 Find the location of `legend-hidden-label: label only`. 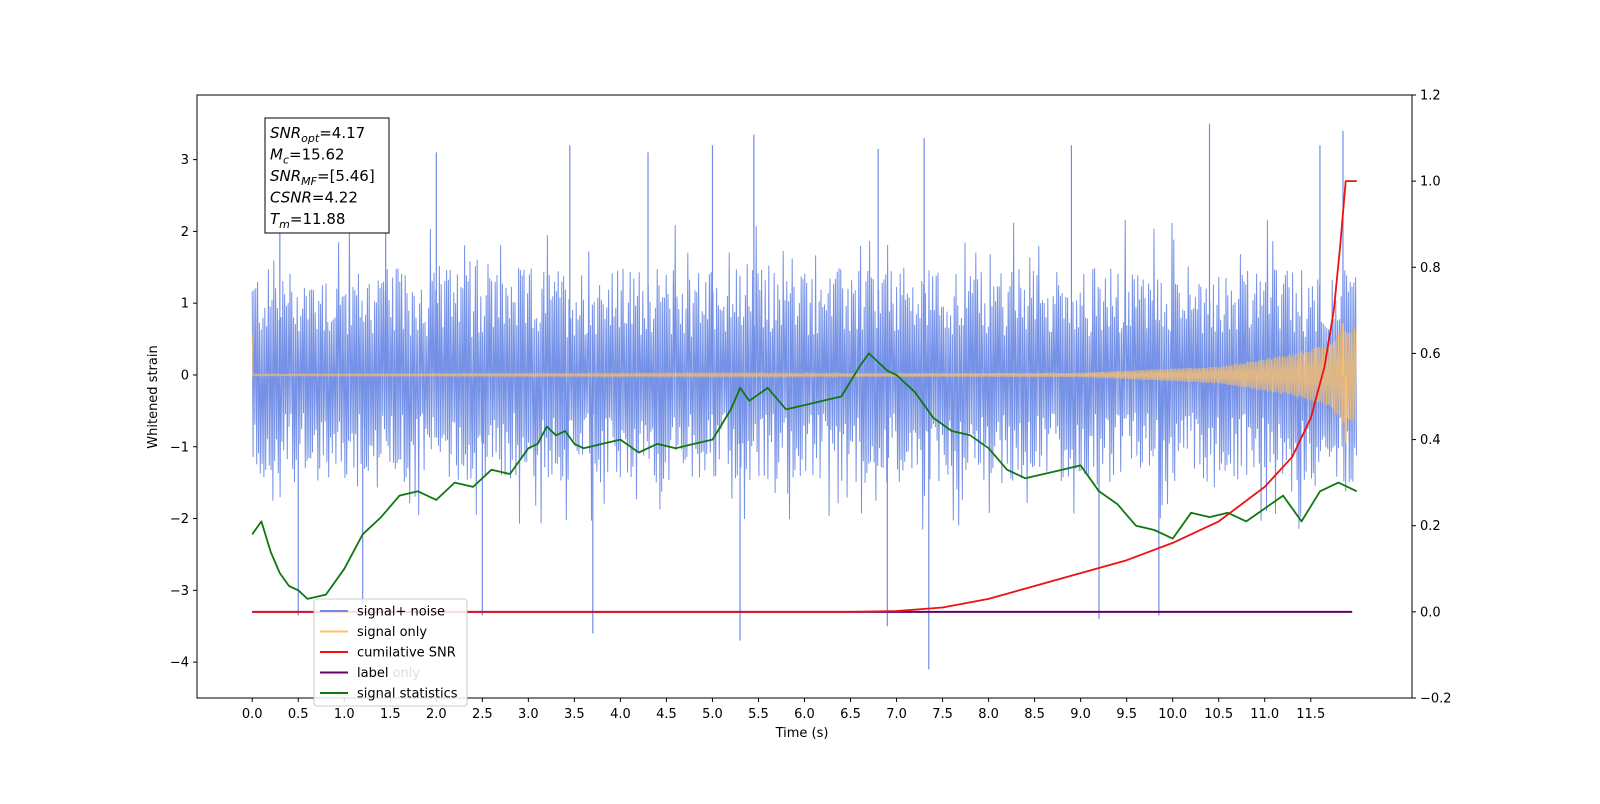

legend-hidden-label: label only is located at coordinates (388, 673).